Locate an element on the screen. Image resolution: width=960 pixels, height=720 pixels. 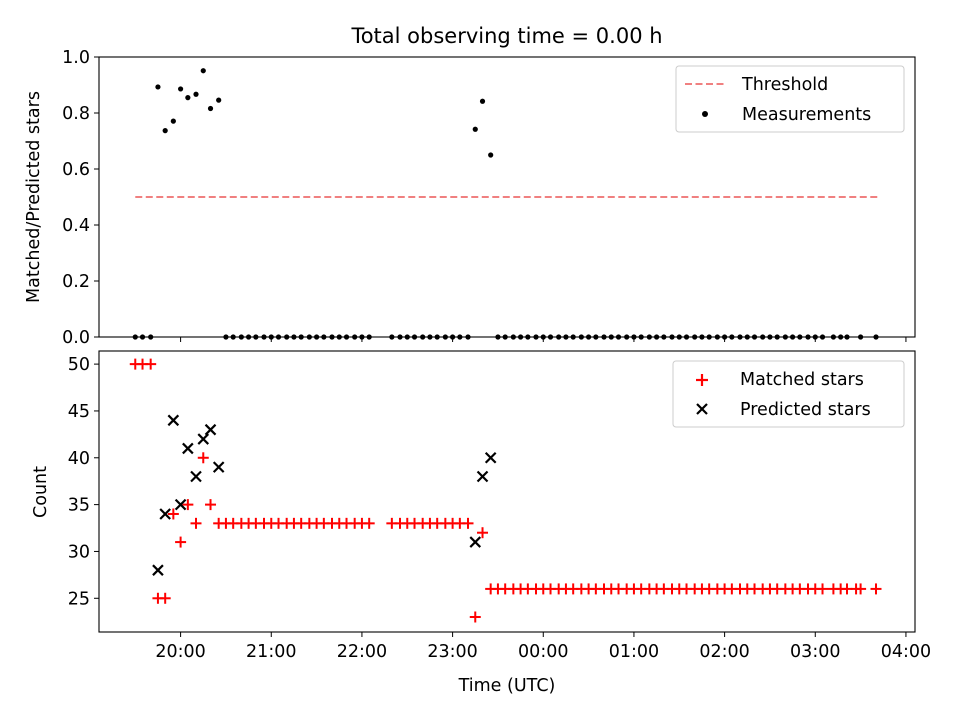
chart-title: Total observing time = 0.00 h is located at coordinates (506, 36).